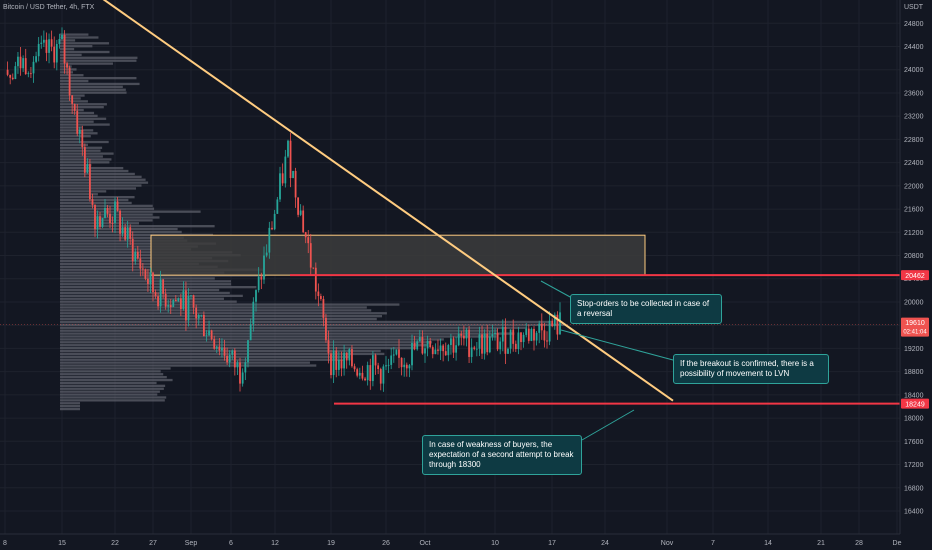  I want to click on countdown-tag: 02:41:04, so click(915, 333).